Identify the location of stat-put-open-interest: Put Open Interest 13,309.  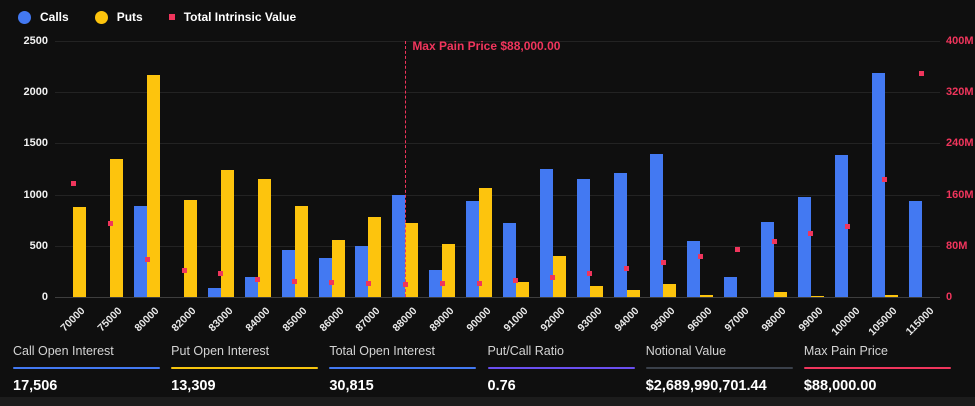
(250, 369).